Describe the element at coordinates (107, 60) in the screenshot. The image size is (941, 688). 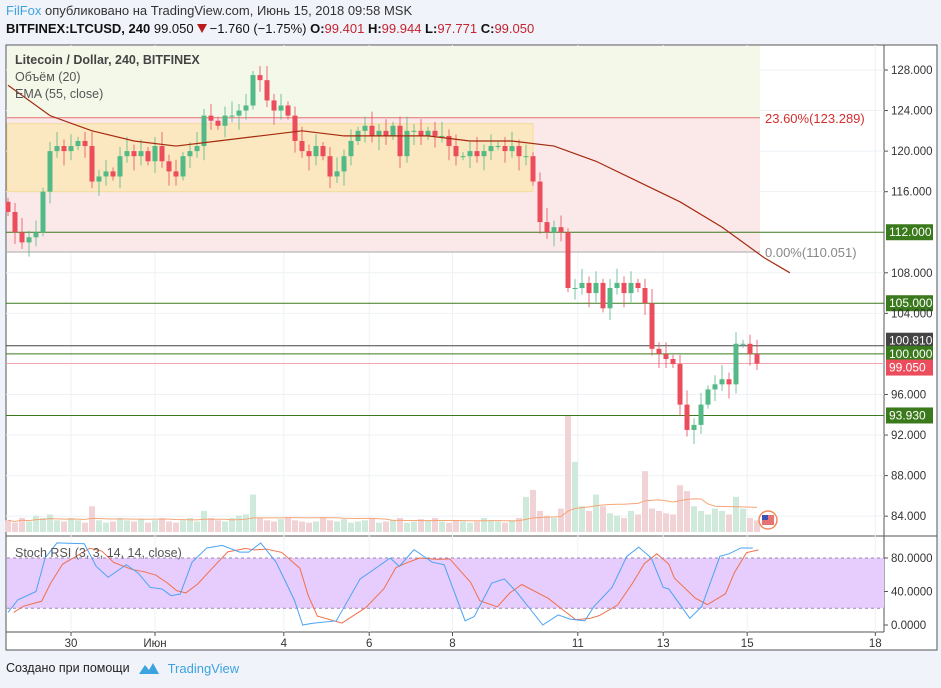
I see `chart-title: Litecoin / Dollar, 240, BITFINEX` at that location.